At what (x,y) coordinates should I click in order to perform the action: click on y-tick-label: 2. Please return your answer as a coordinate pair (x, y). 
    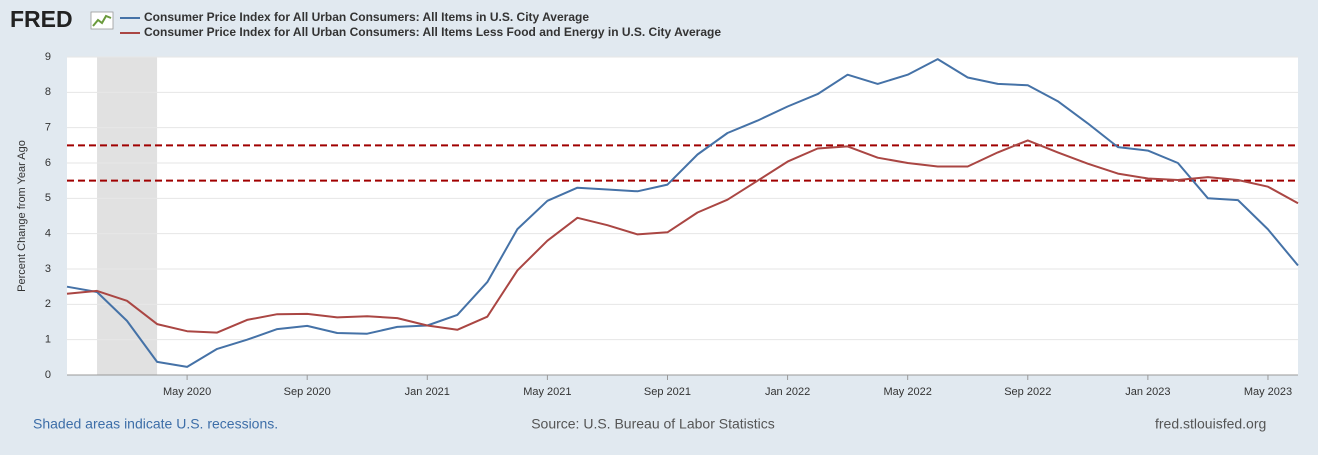
    Looking at the image, I should click on (48, 304).